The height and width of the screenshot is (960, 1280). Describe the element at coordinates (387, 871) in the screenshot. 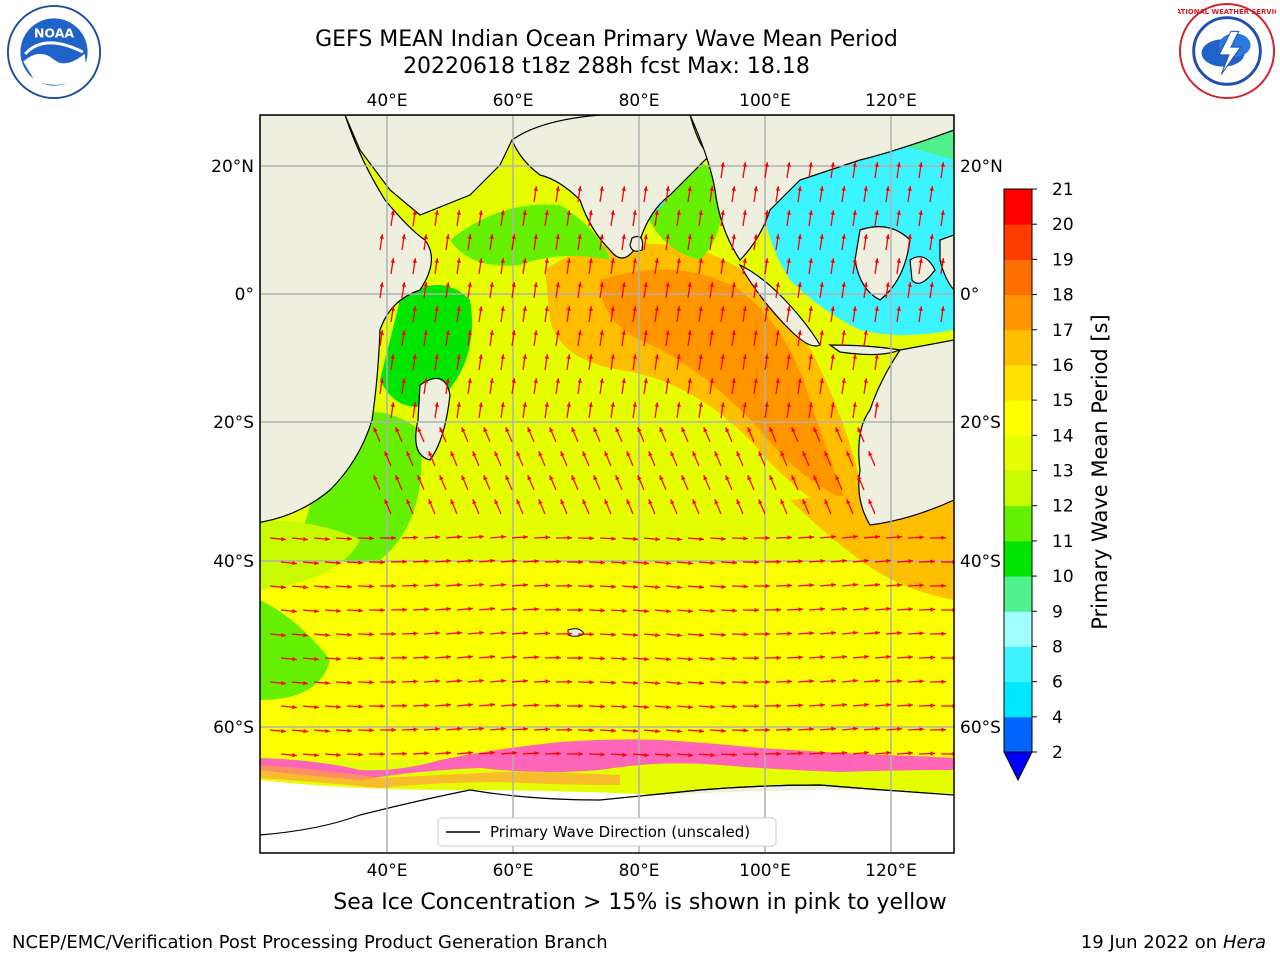

I see `lon-tick-label: 40°E` at that location.